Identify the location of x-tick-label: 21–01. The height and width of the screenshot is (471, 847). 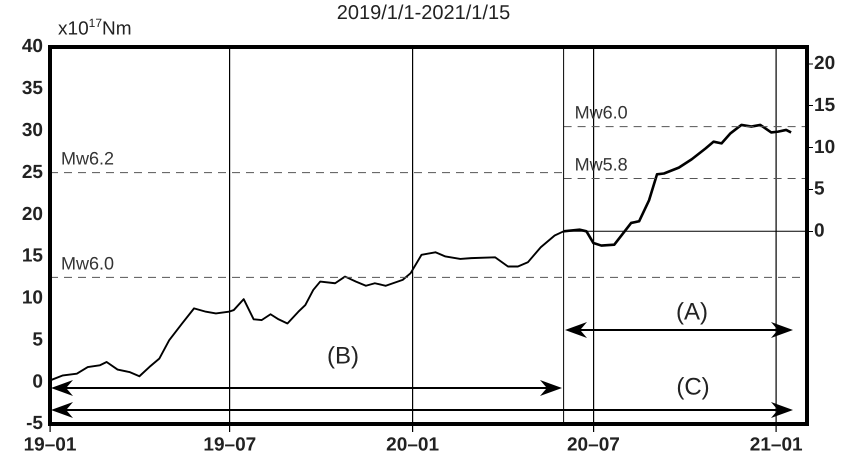
(777, 445).